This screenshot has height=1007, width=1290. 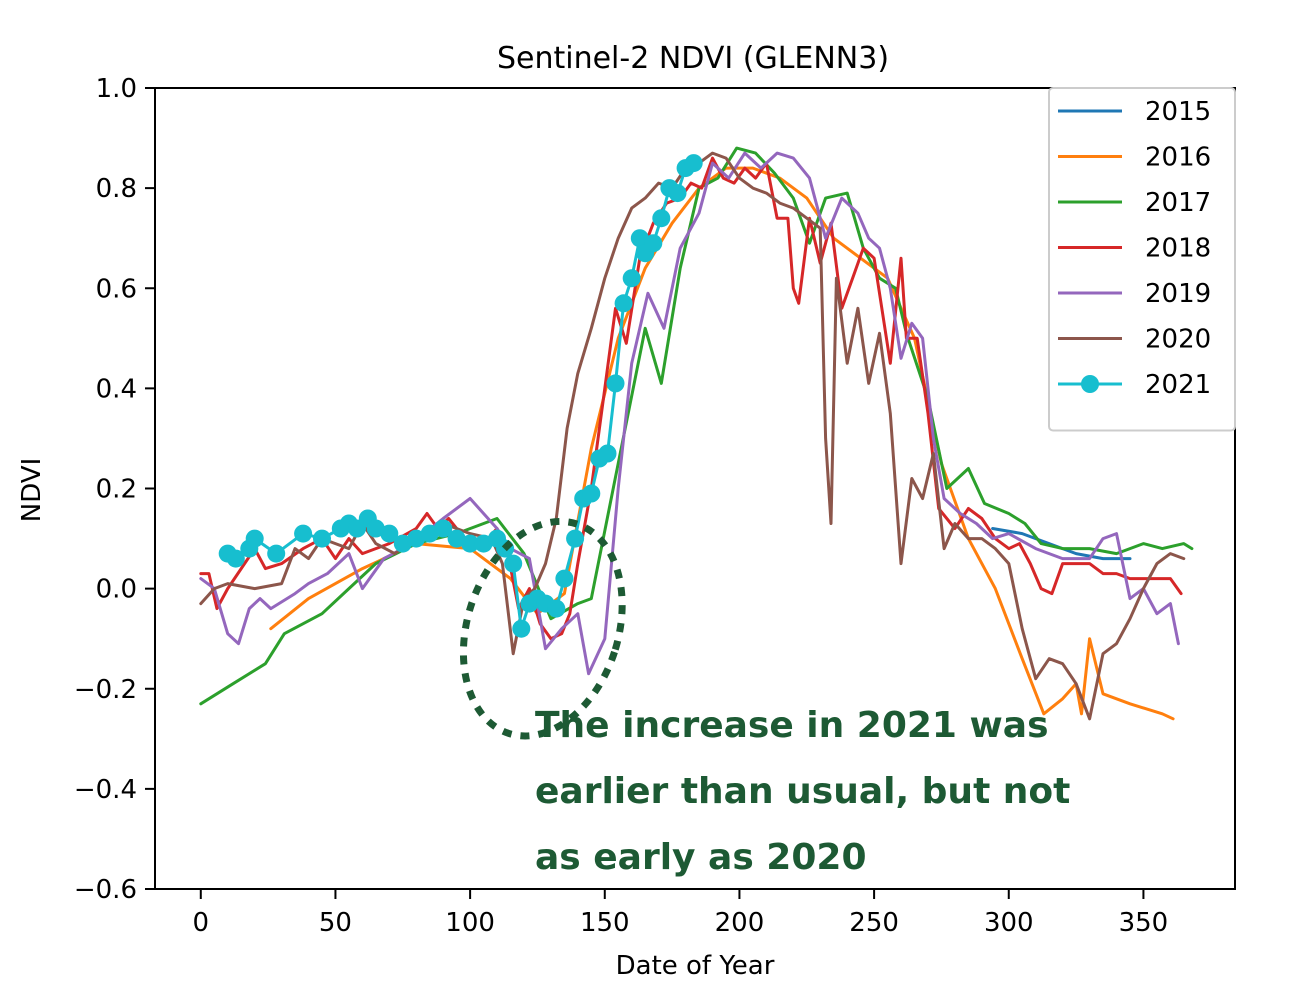 I want to click on x-tick-label: 50, so click(x=335, y=923).